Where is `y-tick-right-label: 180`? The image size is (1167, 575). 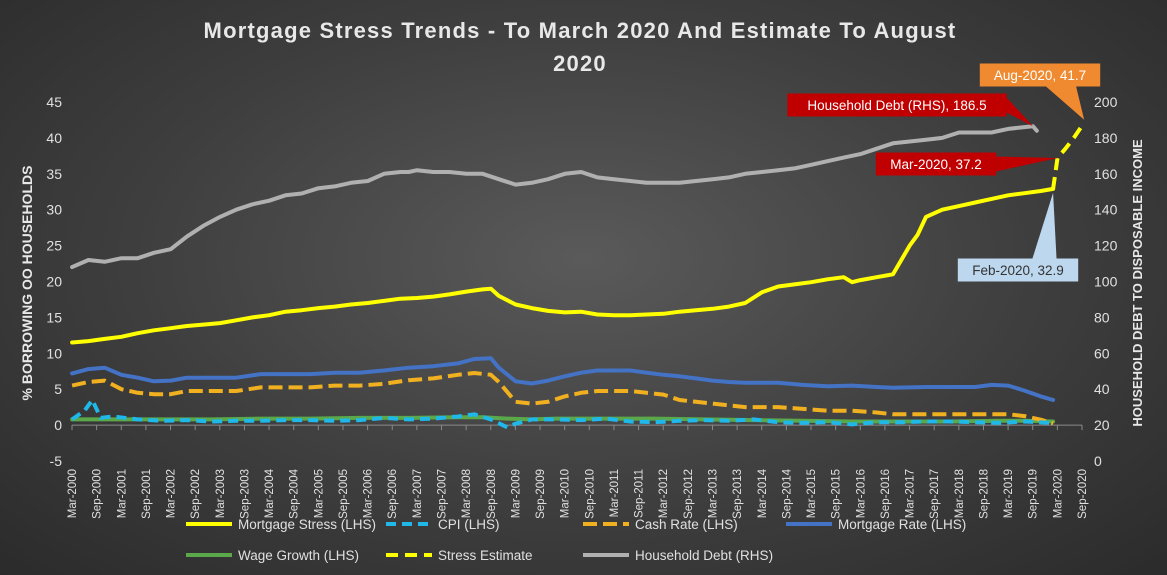 y-tick-right-label: 180 is located at coordinates (1106, 138).